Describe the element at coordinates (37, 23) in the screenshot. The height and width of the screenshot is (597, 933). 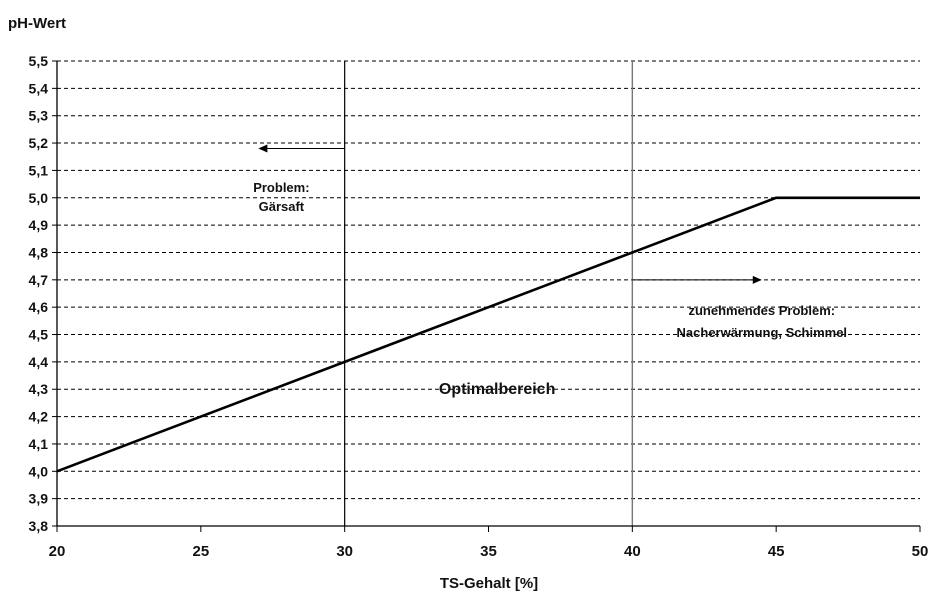
I see `y-axis-title: pH-Wert` at that location.